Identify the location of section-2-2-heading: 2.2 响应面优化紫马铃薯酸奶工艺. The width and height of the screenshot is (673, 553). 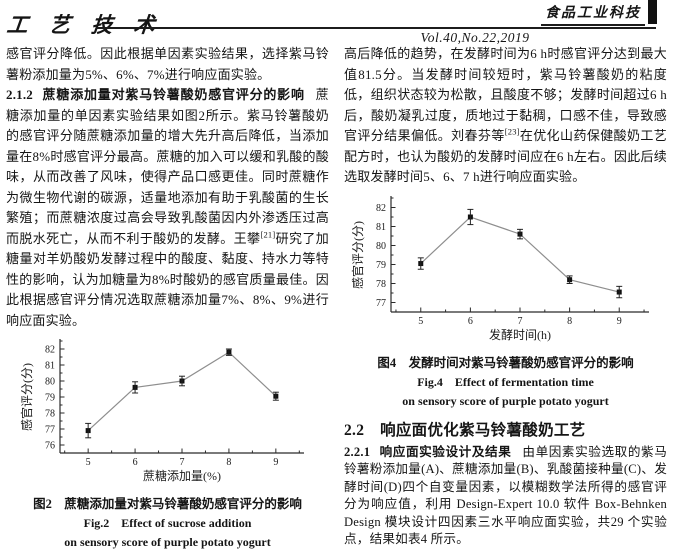
(465, 430).